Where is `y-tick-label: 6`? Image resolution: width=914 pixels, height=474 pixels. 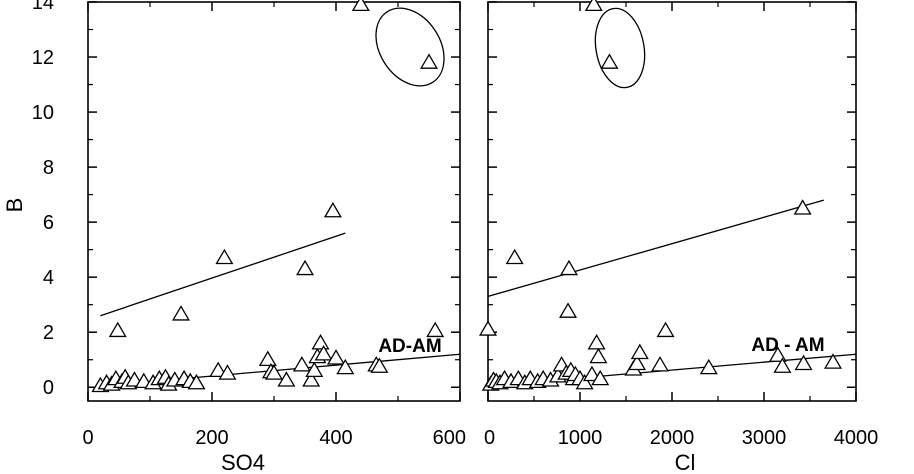
y-tick-label: 6 is located at coordinates (48, 223).